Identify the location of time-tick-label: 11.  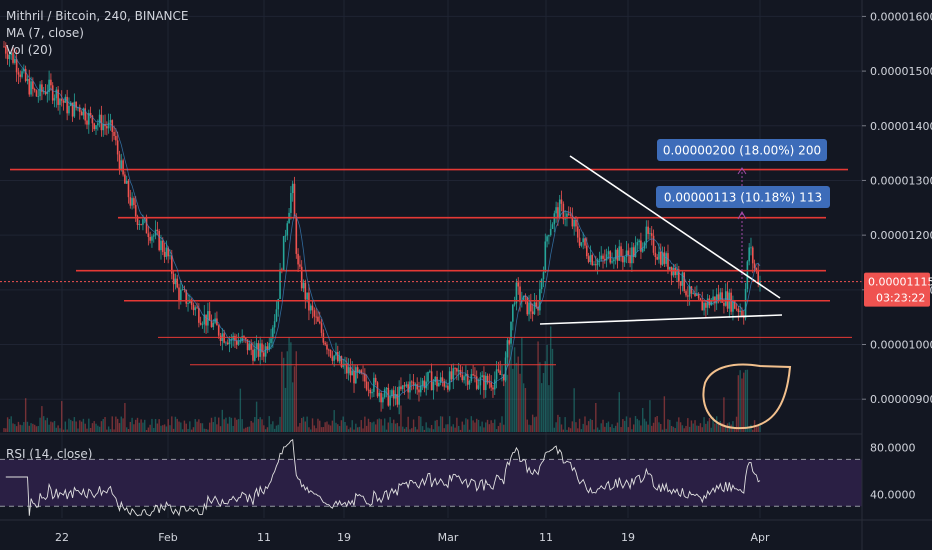
(264, 537).